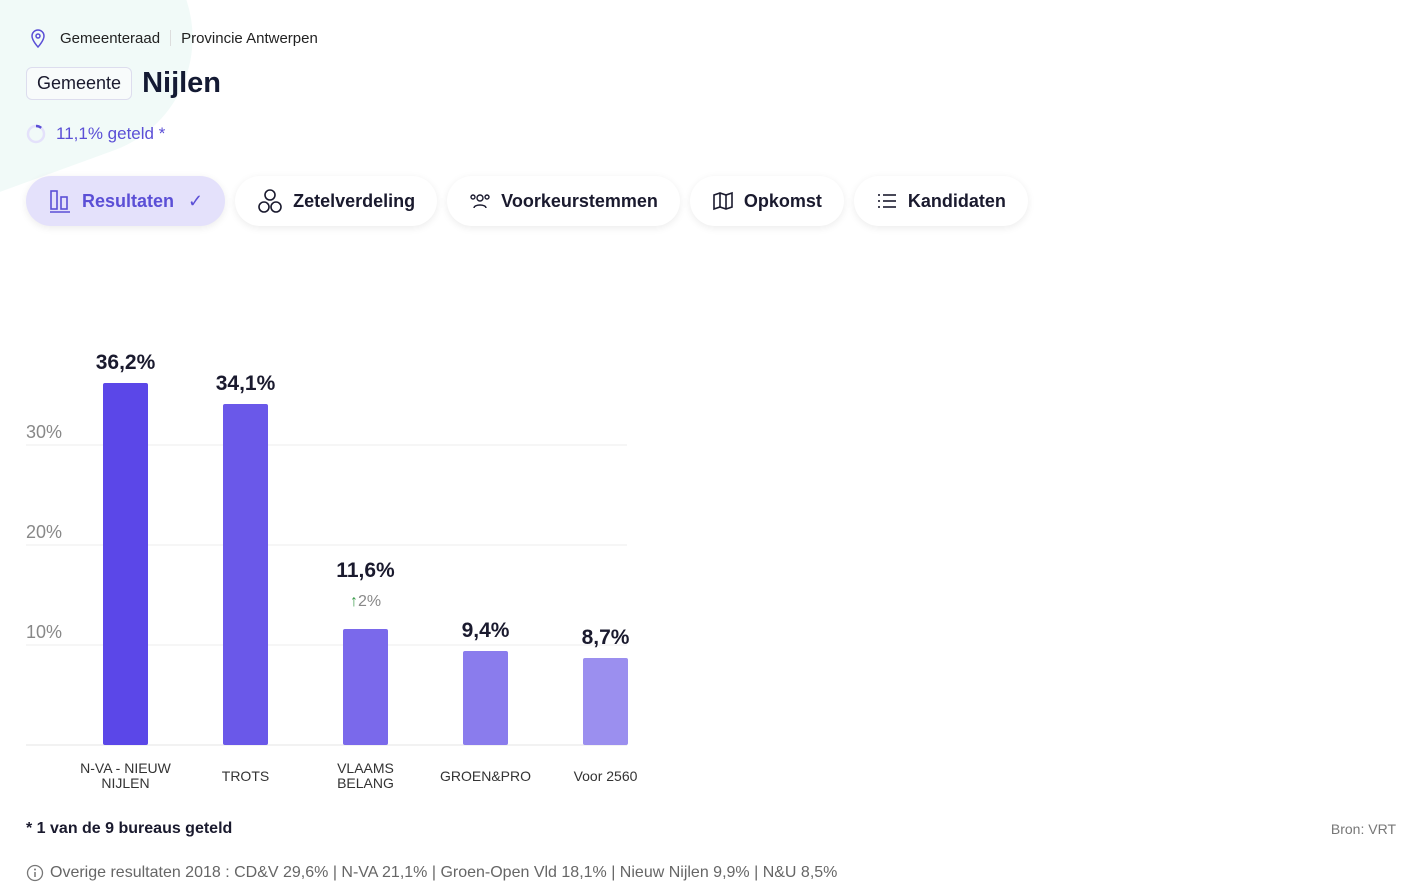 This screenshot has width=1419, height=892. What do you see at coordinates (35, 873) in the screenshot?
I see `info-icon` at bounding box center [35, 873].